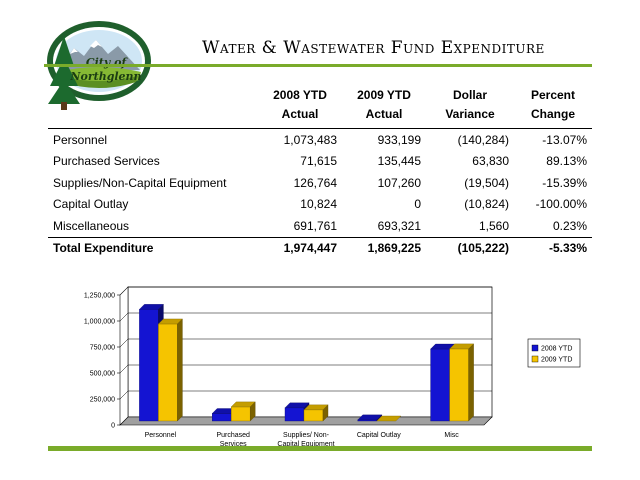 This screenshot has width=640, height=480. I want to click on row-variance-value: (10,824), so click(486, 204).